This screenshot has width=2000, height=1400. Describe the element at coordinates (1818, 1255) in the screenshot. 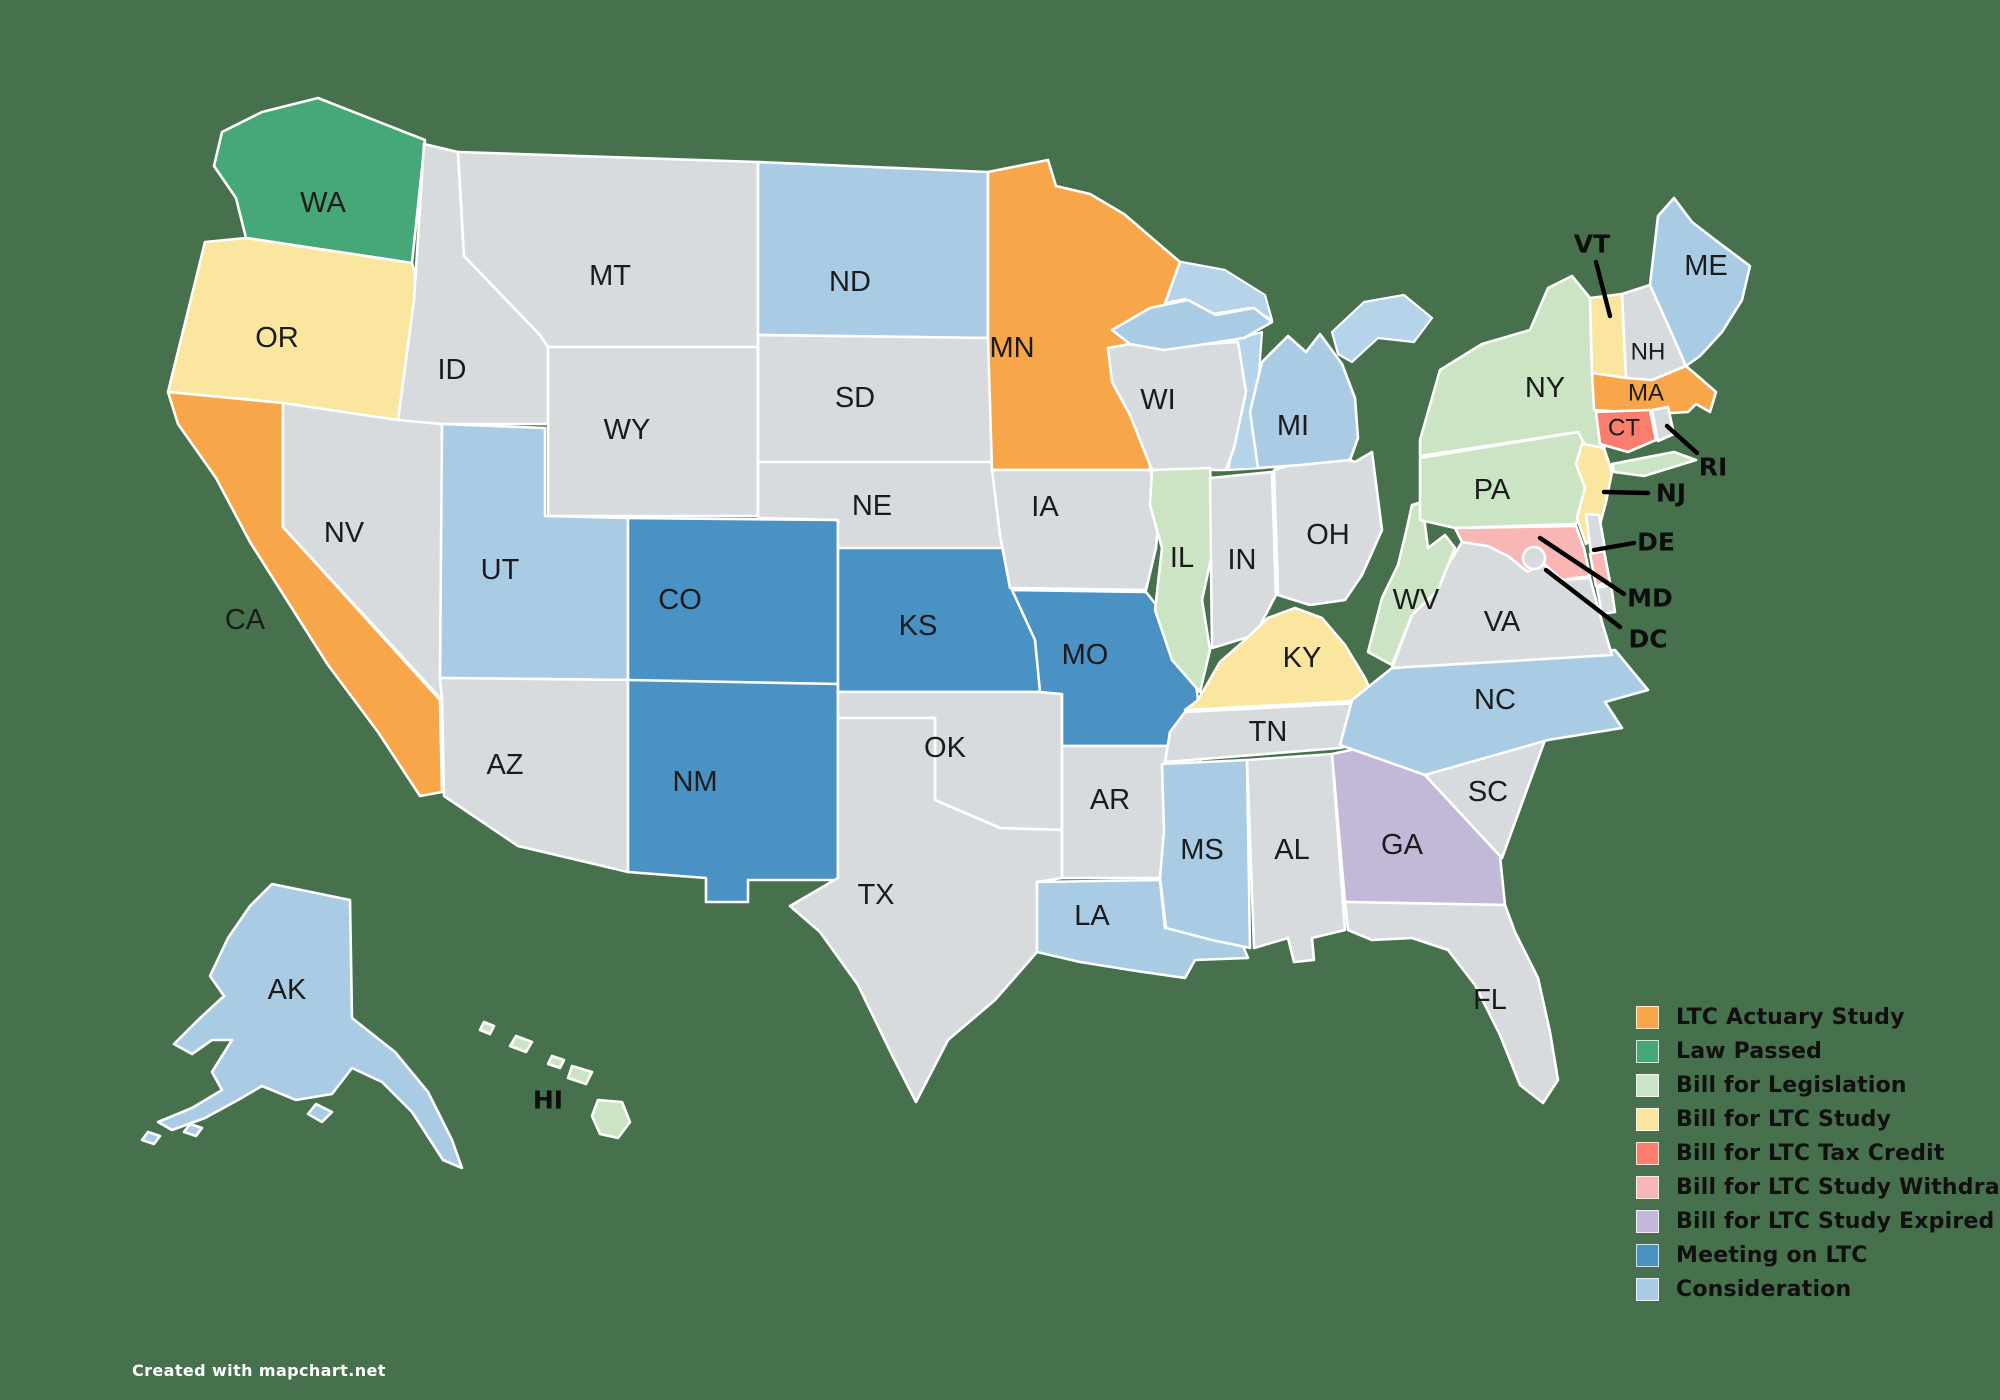

I see `legend-item-meeting_on_ltc: Meeting on LTC` at that location.